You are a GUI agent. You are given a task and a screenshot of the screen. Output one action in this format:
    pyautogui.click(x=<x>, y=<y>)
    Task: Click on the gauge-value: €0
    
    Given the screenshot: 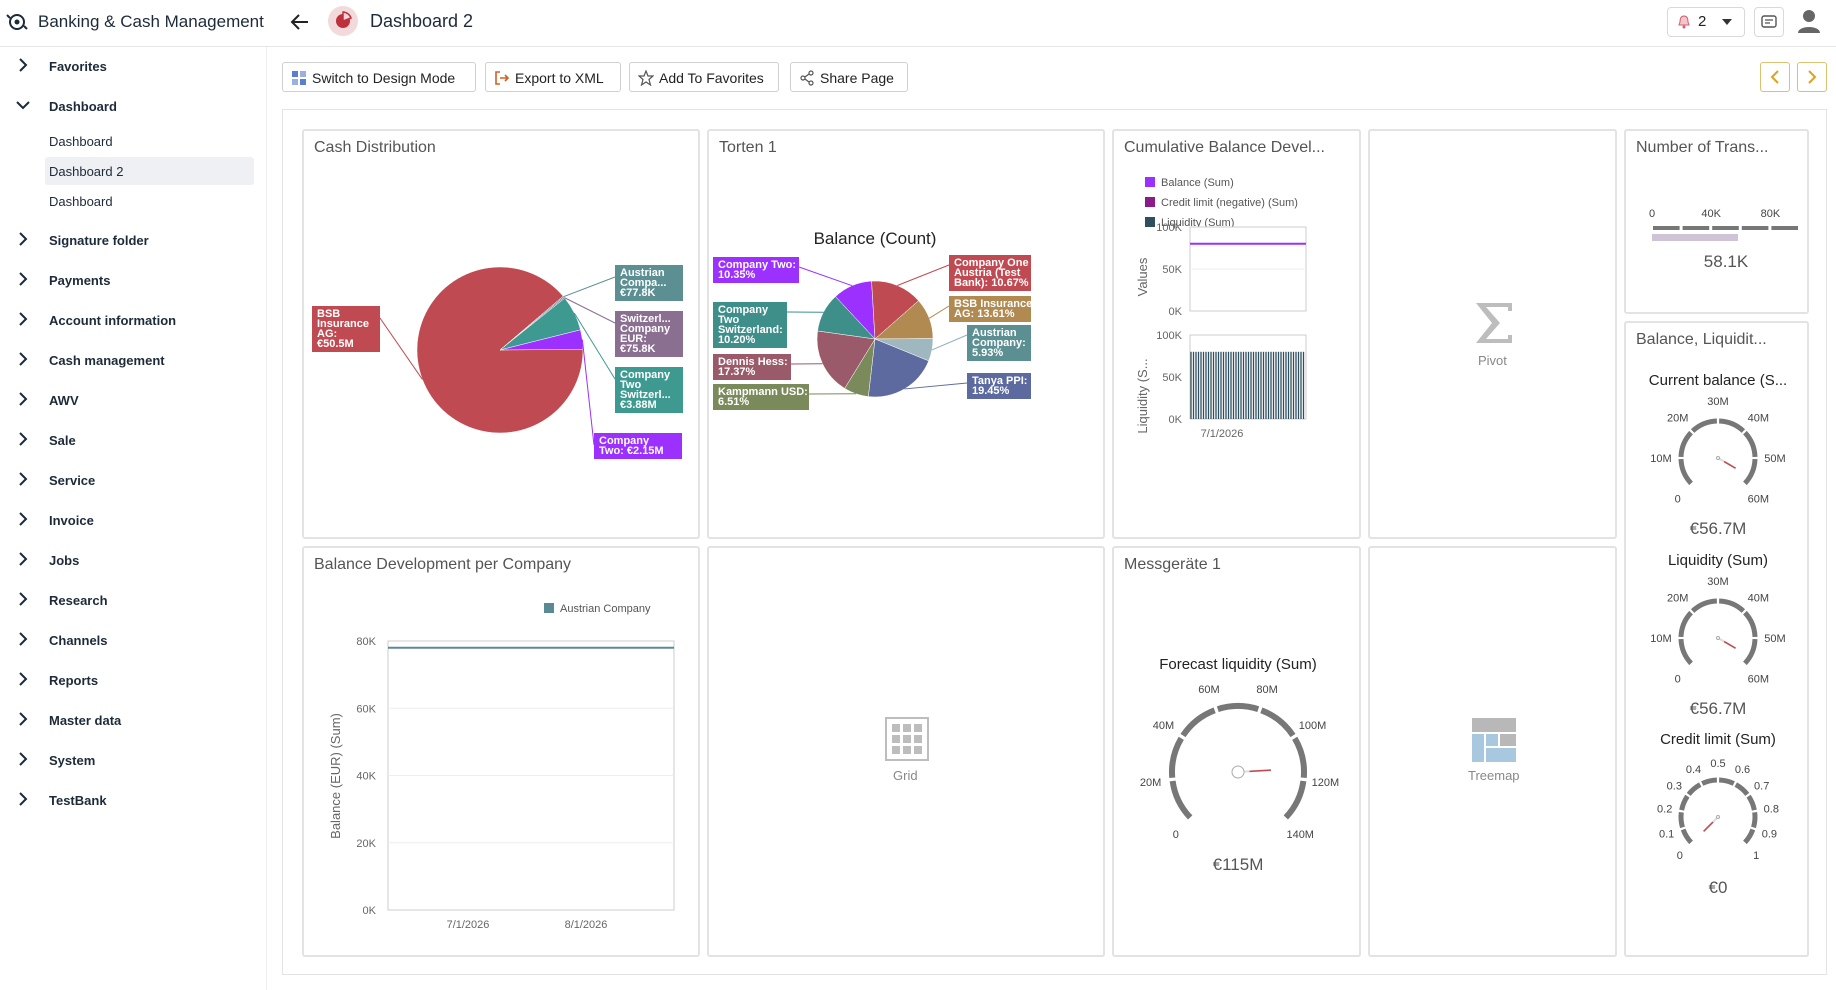 What is the action you would take?
    pyautogui.click(x=1718, y=887)
    